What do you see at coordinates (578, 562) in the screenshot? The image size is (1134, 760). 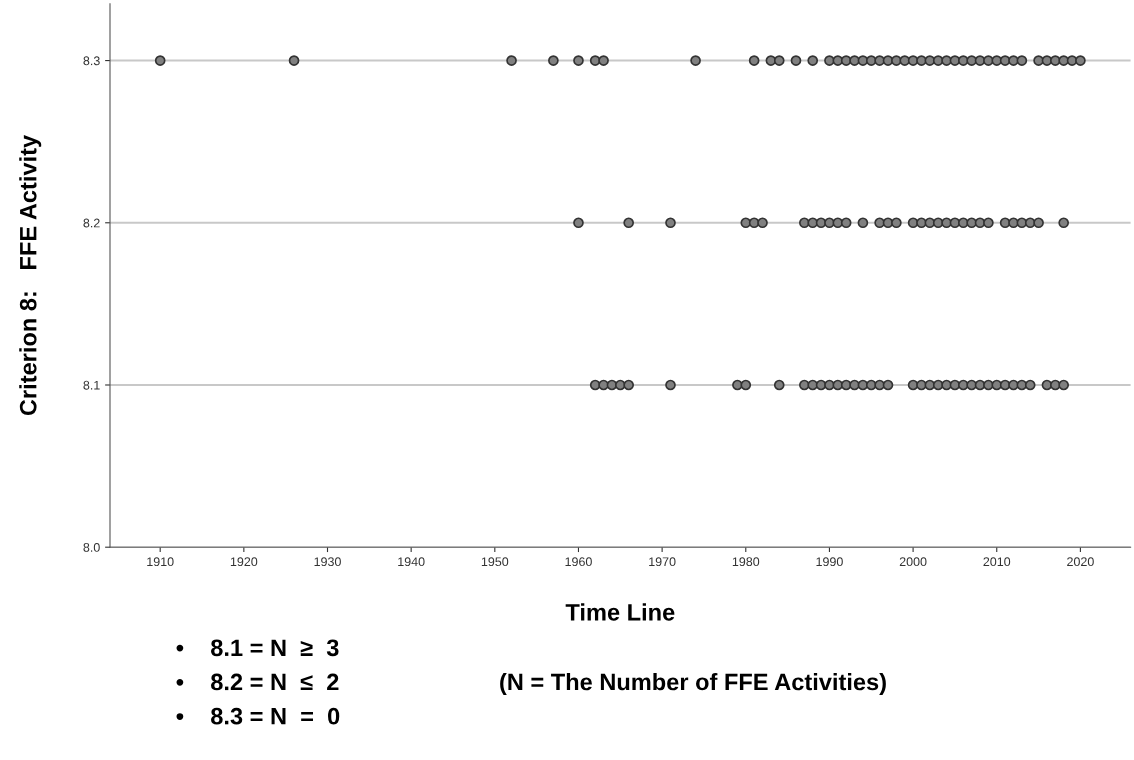 I see `x-tick-label: 1960` at bounding box center [578, 562].